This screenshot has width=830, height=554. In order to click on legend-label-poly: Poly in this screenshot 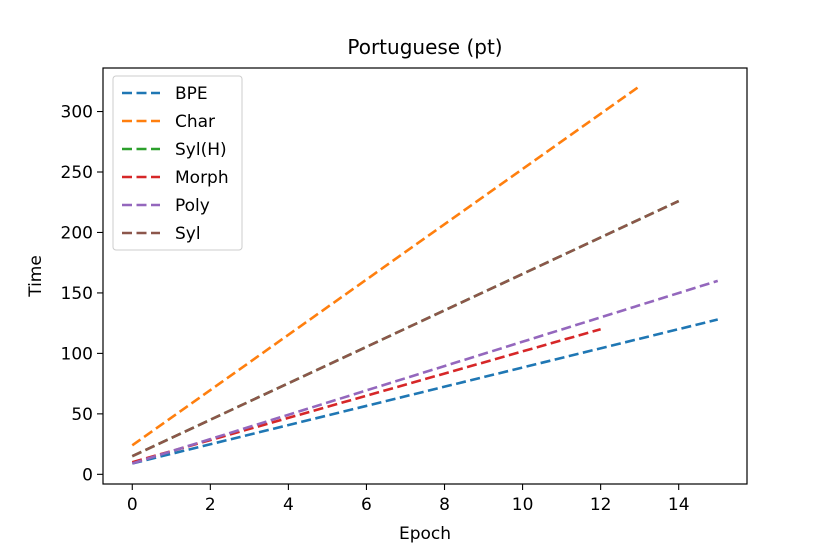, I will do `click(192, 206)`.